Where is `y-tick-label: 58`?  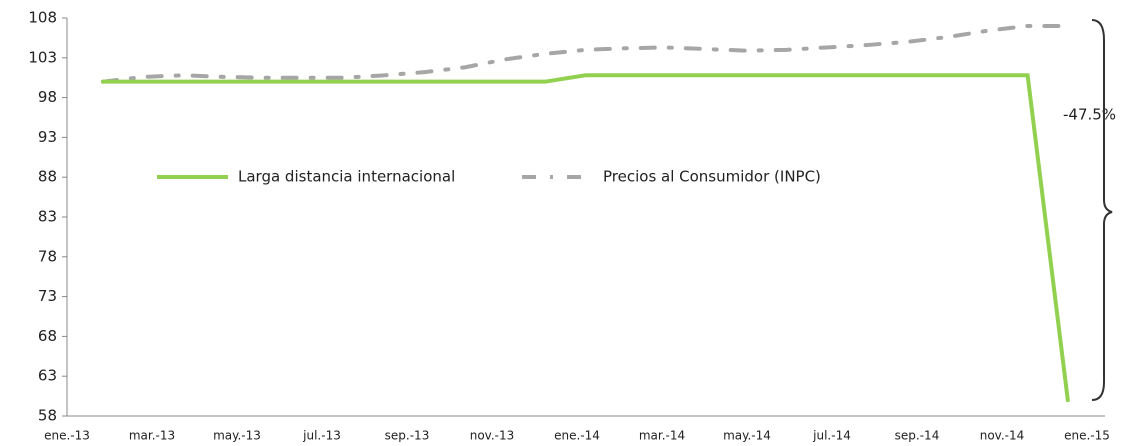 y-tick-label: 58 is located at coordinates (47, 416).